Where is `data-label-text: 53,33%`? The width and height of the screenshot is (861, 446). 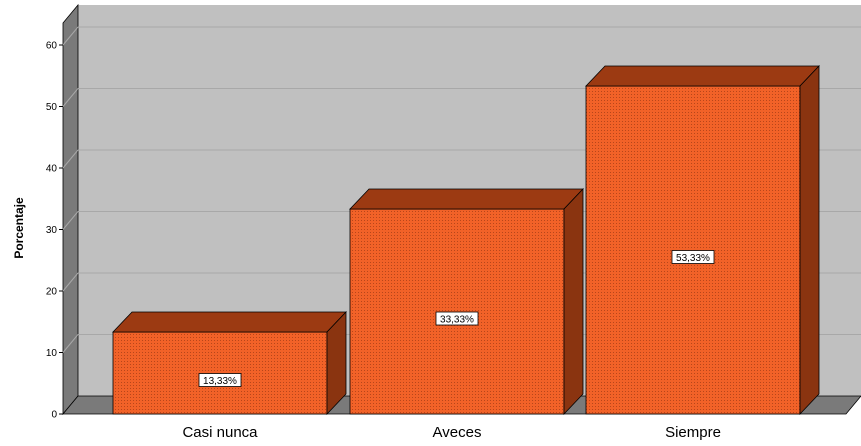 data-label-text: 53,33% is located at coordinates (693, 258).